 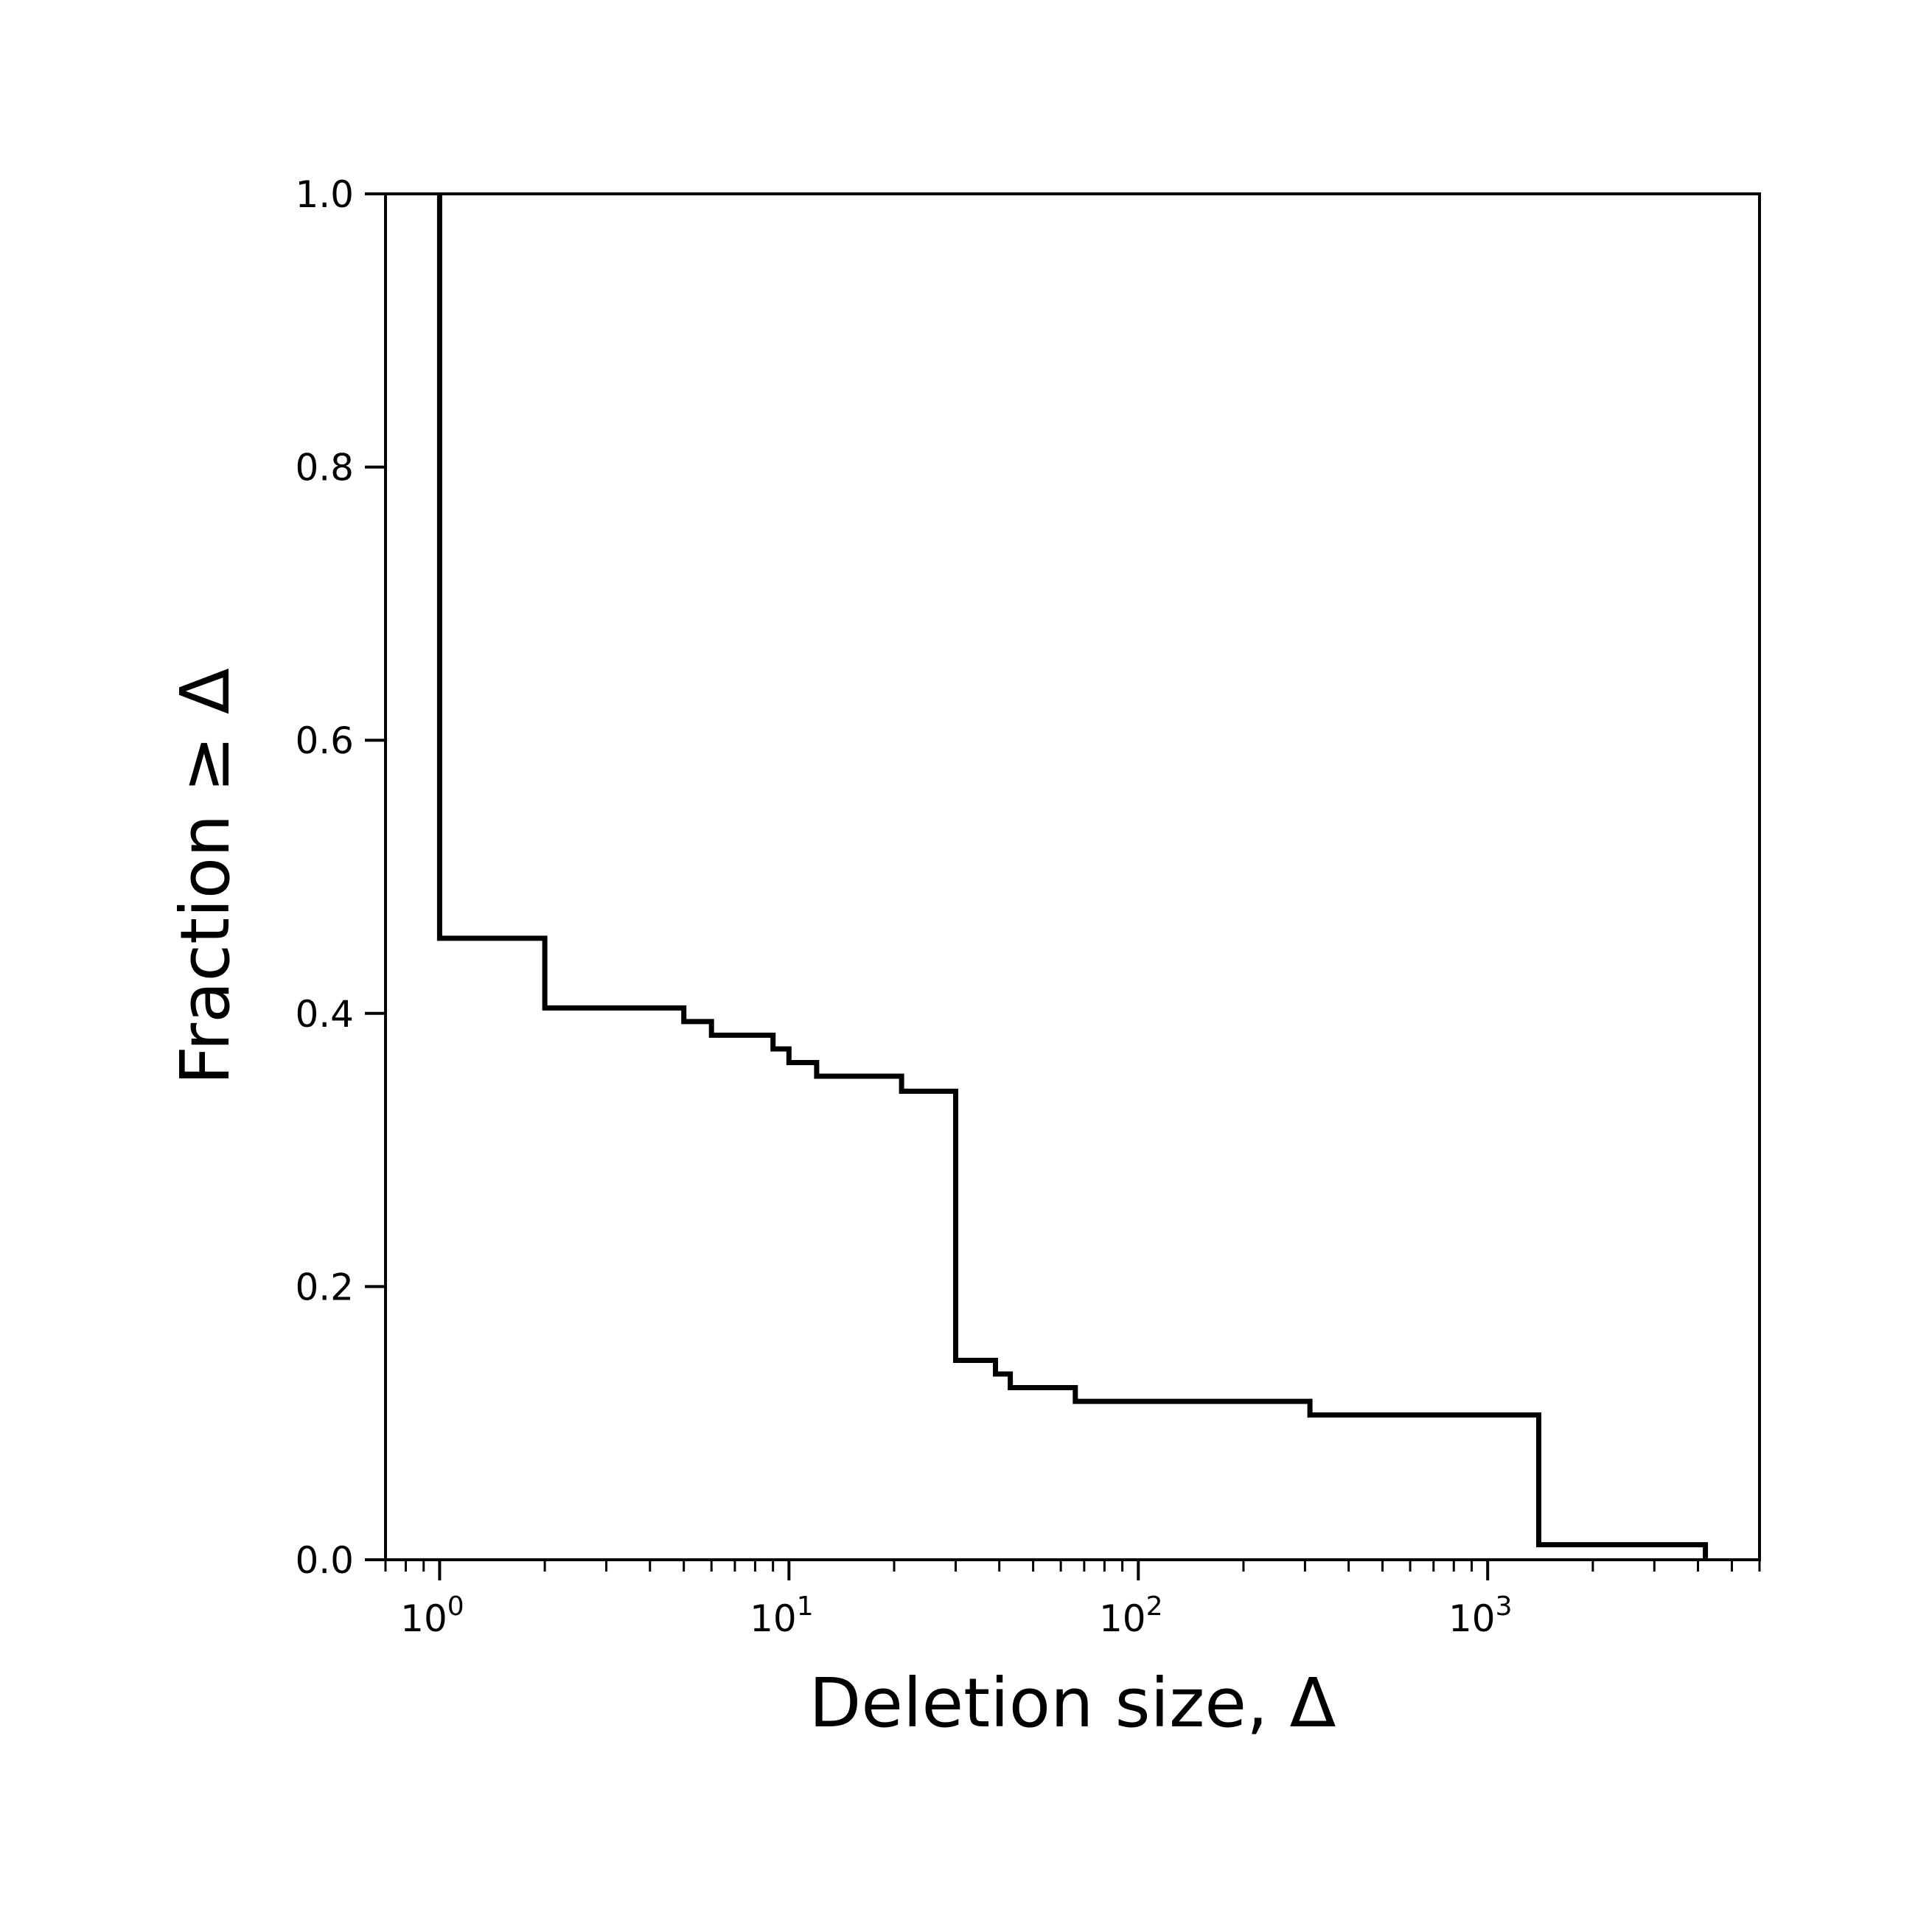 What do you see at coordinates (1072, 1703) in the screenshot?
I see `x-axis-label: Deletion size, Δ` at bounding box center [1072, 1703].